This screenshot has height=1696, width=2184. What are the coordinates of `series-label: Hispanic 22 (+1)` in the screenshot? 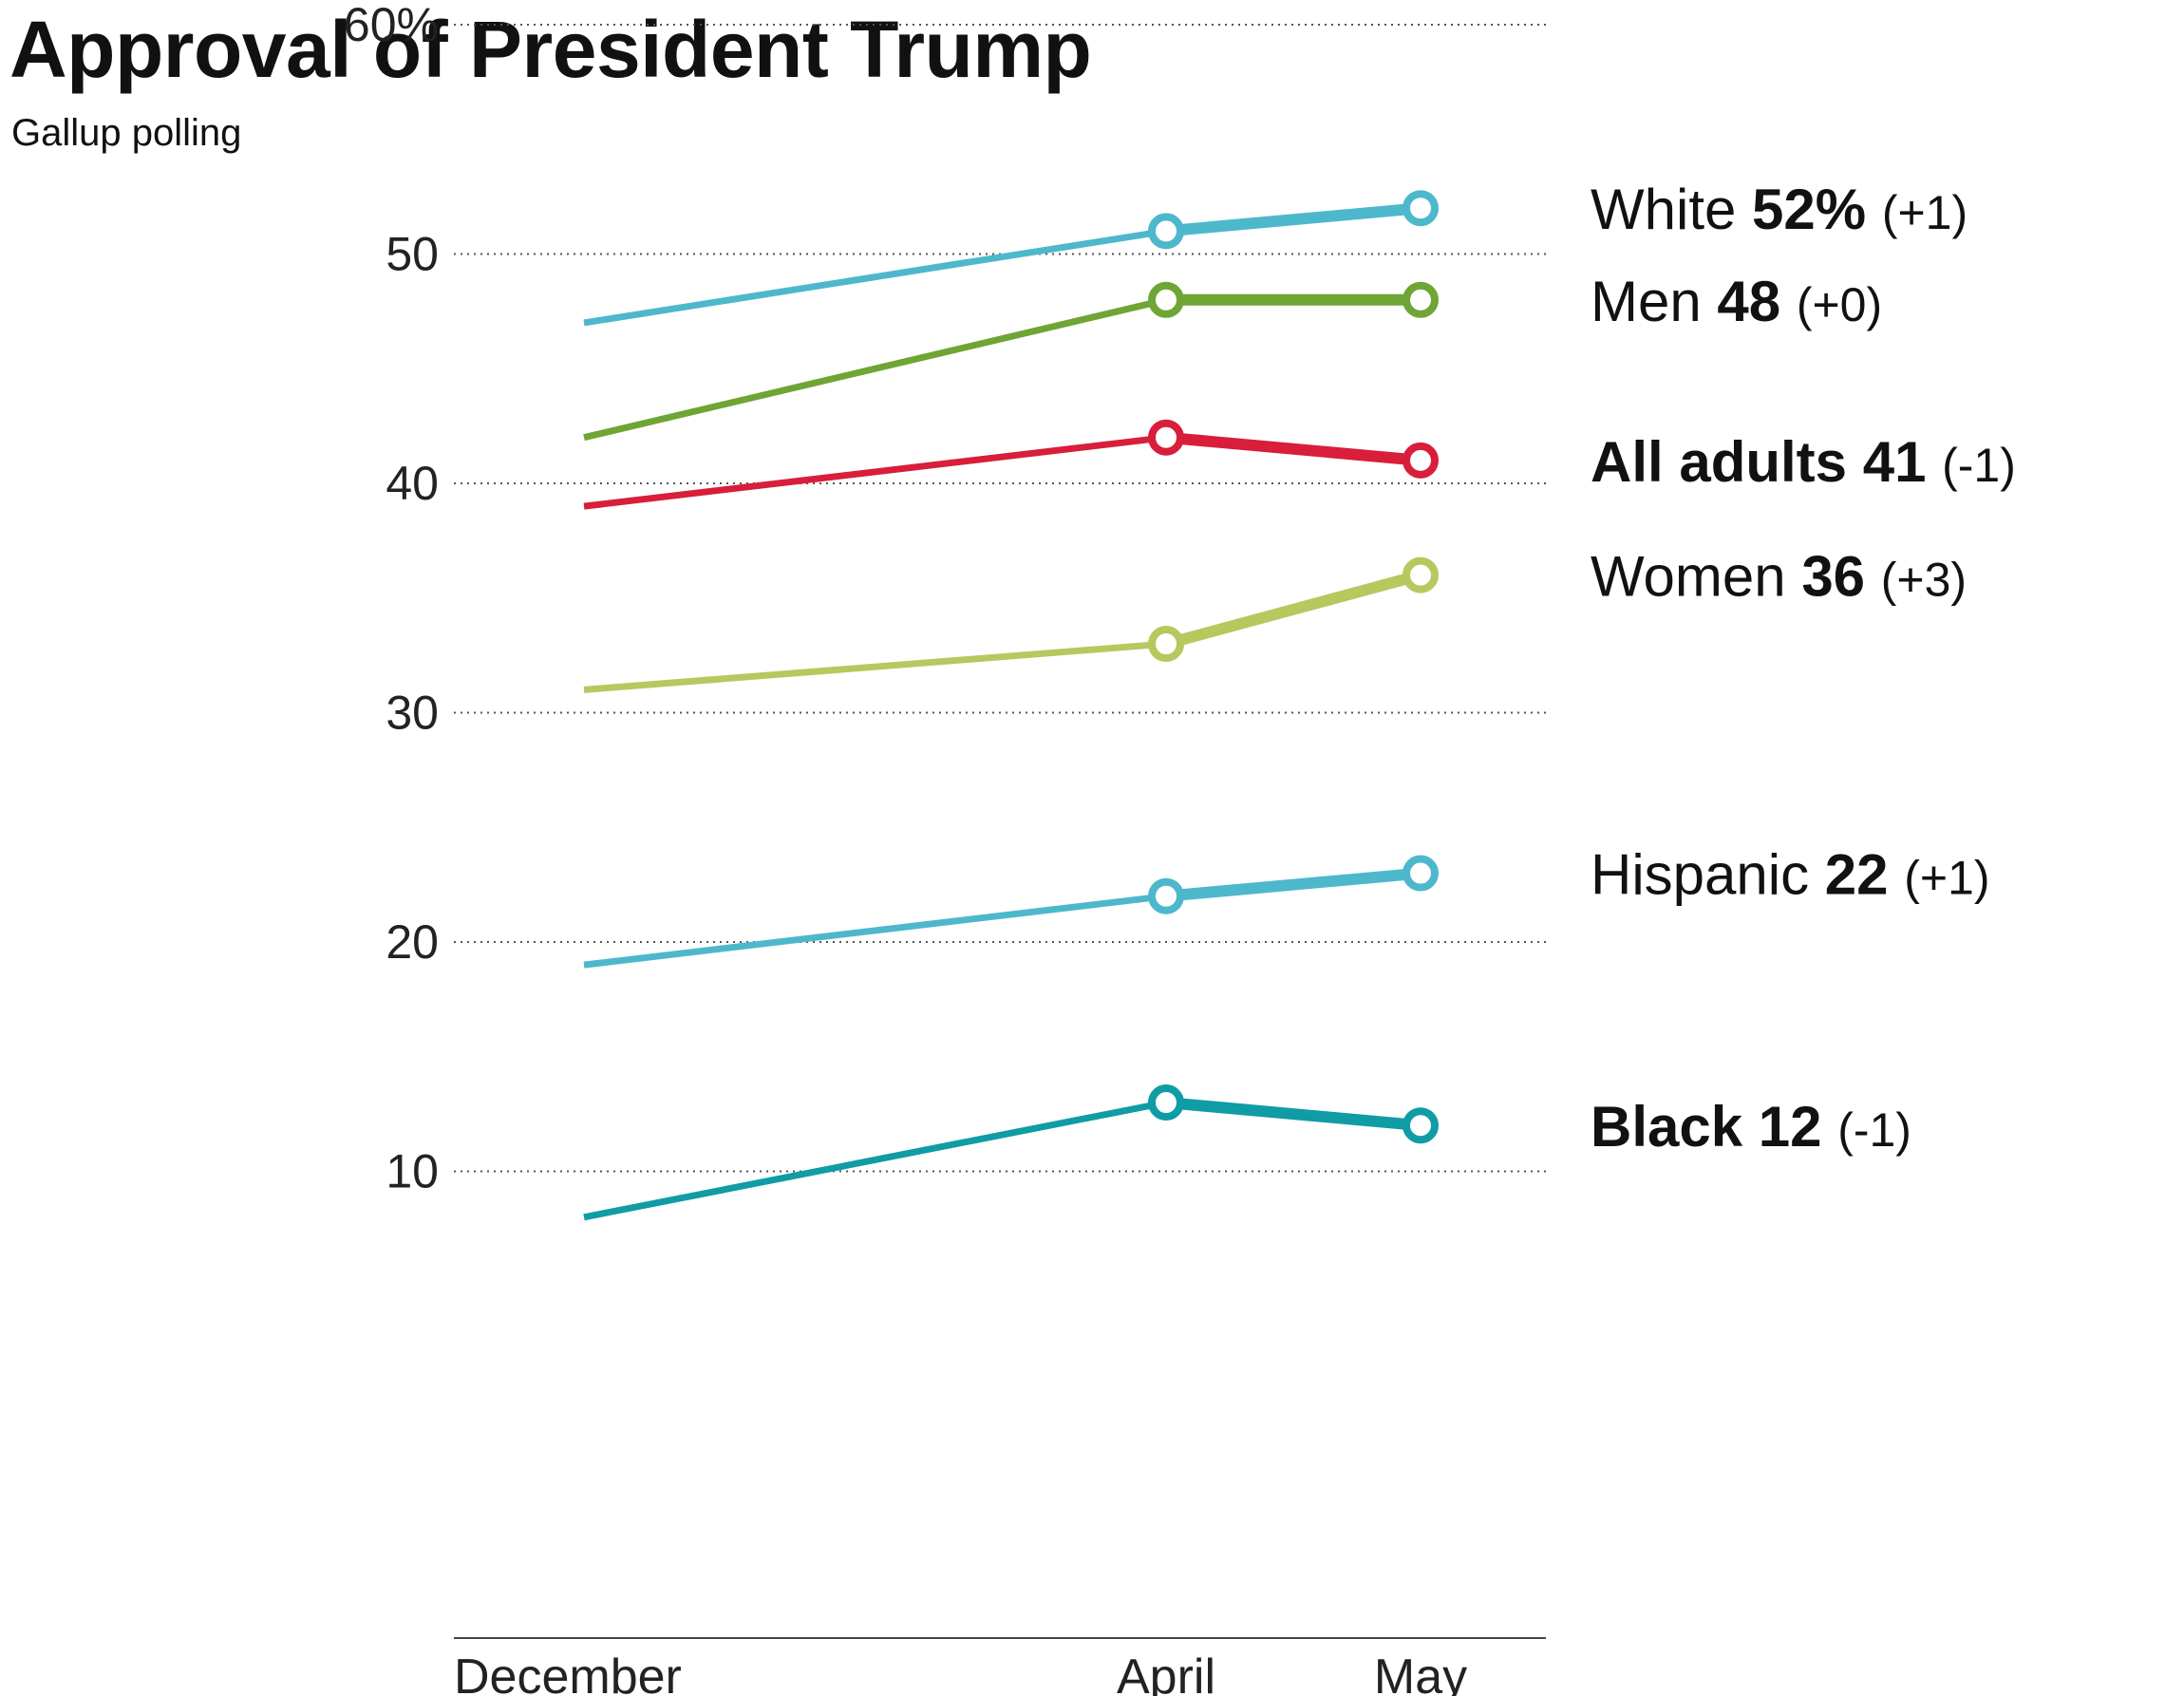 It's located at (1791, 875).